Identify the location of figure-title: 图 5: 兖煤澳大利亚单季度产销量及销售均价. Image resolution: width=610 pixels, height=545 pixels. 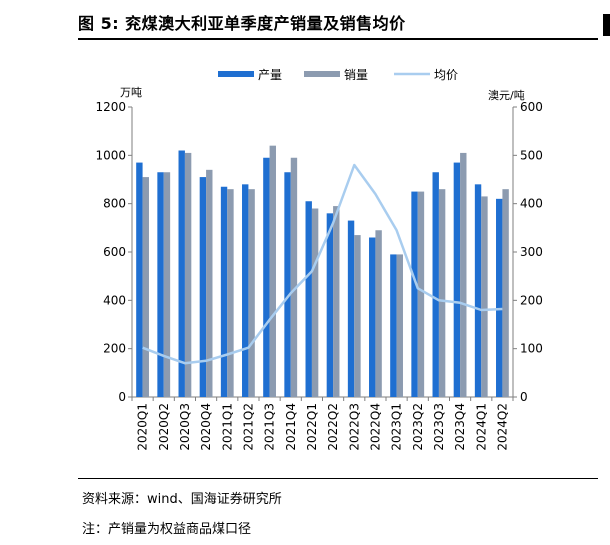
(242, 23).